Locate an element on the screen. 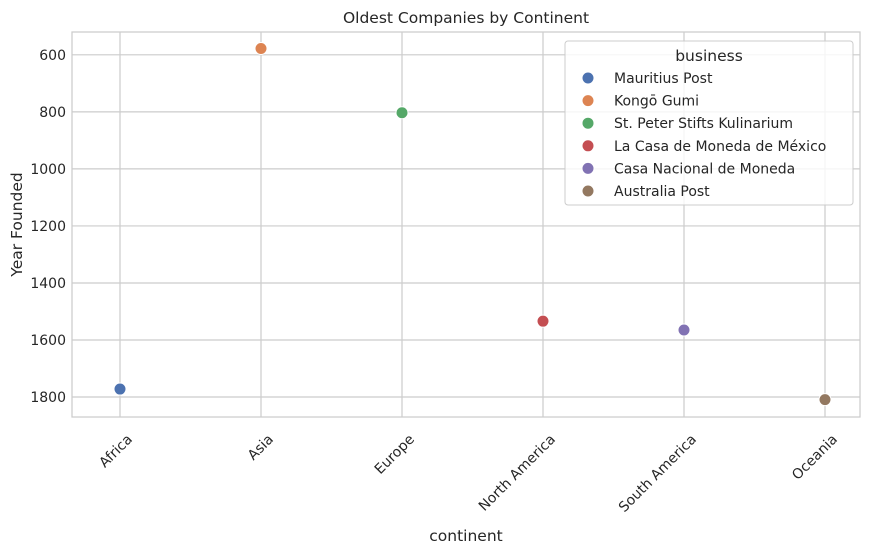 This screenshot has height=554, width=870. x-axis-title: continent is located at coordinates (465, 536).